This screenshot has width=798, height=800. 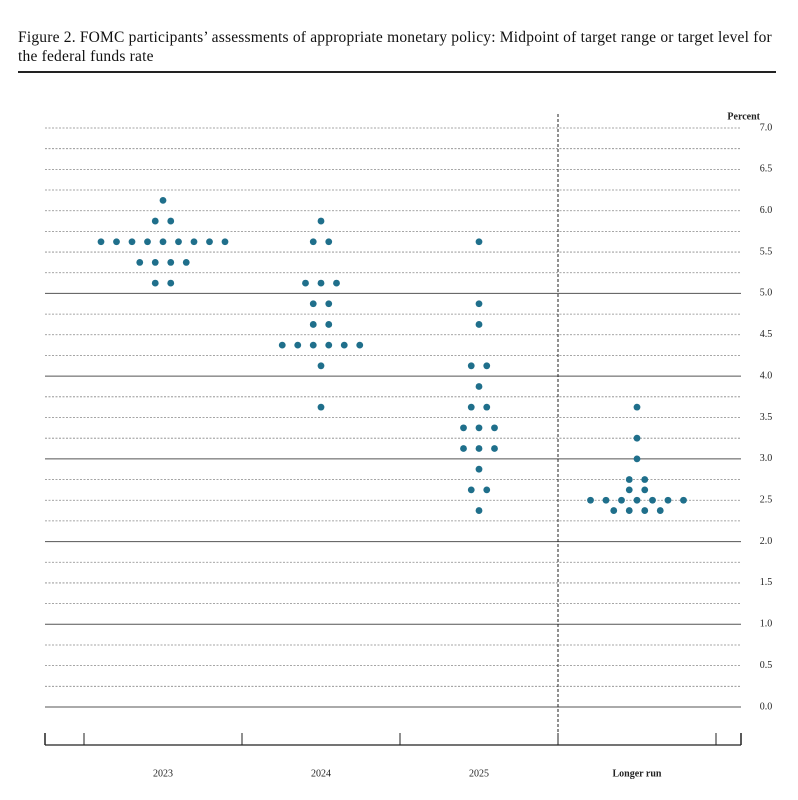 What do you see at coordinates (163, 773) in the screenshot?
I see `x-tick-label: 2023` at bounding box center [163, 773].